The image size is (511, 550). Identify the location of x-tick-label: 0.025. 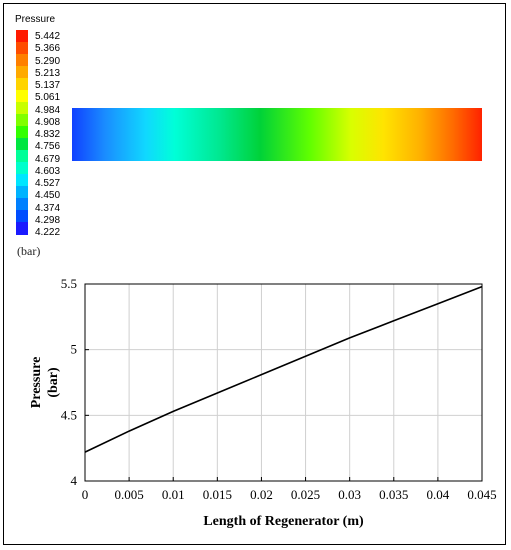
(305, 494).